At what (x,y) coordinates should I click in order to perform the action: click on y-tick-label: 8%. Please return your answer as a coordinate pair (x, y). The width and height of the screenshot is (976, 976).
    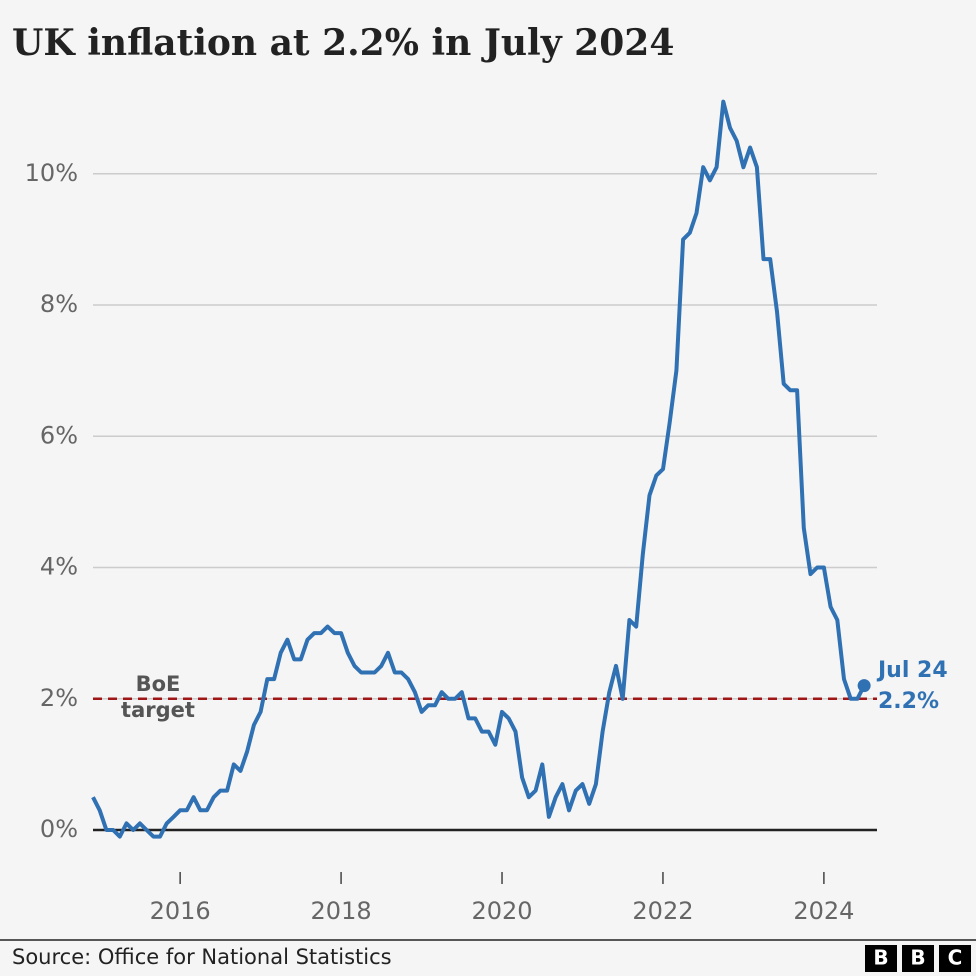
    Looking at the image, I should click on (59, 304).